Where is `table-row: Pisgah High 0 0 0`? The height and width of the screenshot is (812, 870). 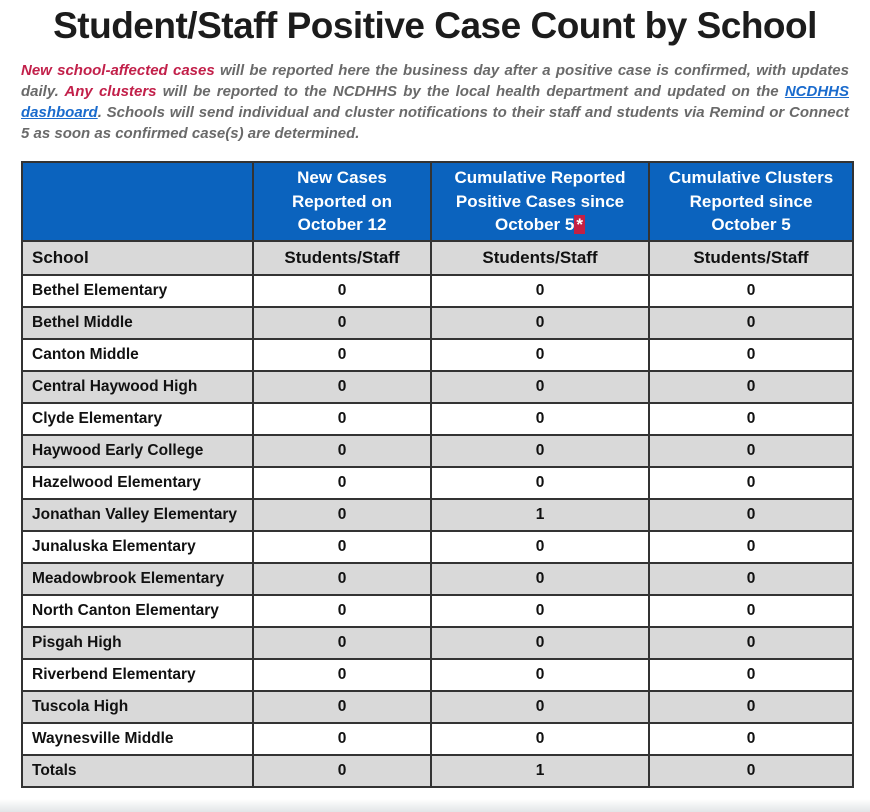 table-row: Pisgah High 0 0 0 is located at coordinates (437, 643).